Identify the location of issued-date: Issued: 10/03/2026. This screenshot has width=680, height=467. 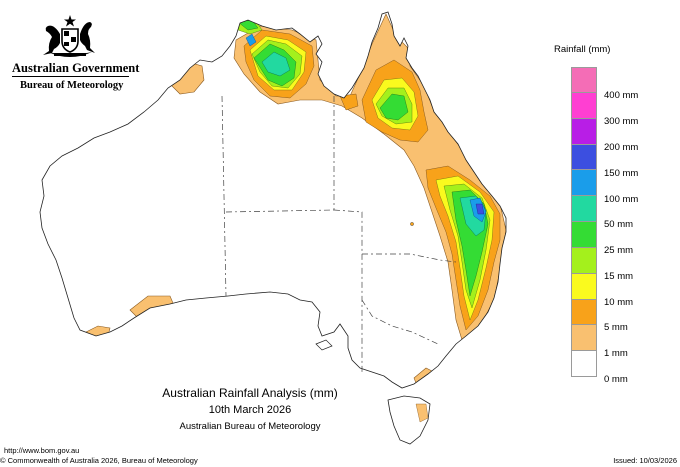
(645, 460).